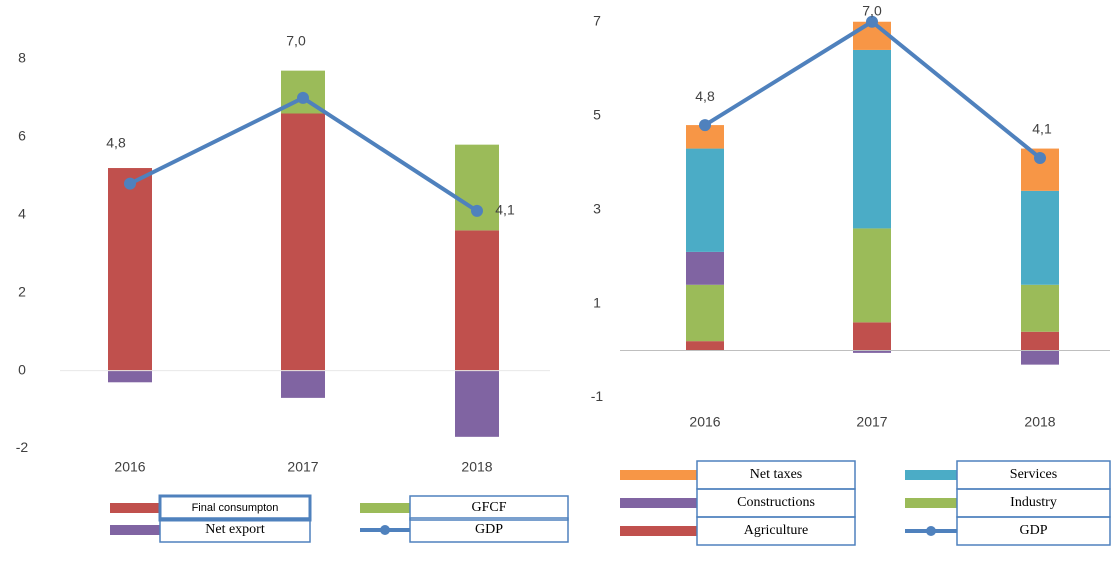  I want to click on legend-label: GFCF, so click(488, 507).